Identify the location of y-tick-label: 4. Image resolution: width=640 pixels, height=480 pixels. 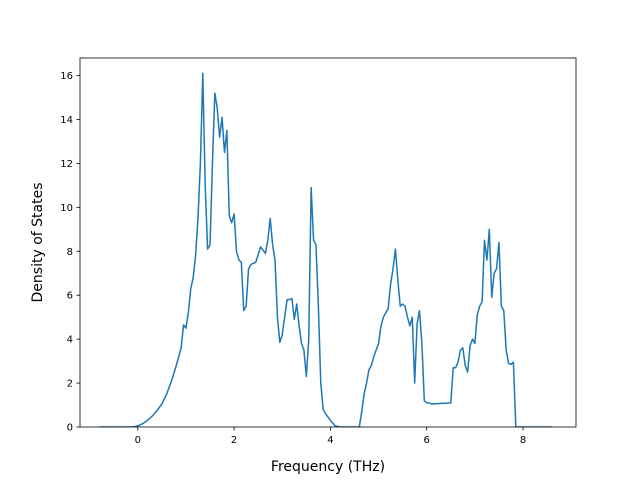
(70, 340).